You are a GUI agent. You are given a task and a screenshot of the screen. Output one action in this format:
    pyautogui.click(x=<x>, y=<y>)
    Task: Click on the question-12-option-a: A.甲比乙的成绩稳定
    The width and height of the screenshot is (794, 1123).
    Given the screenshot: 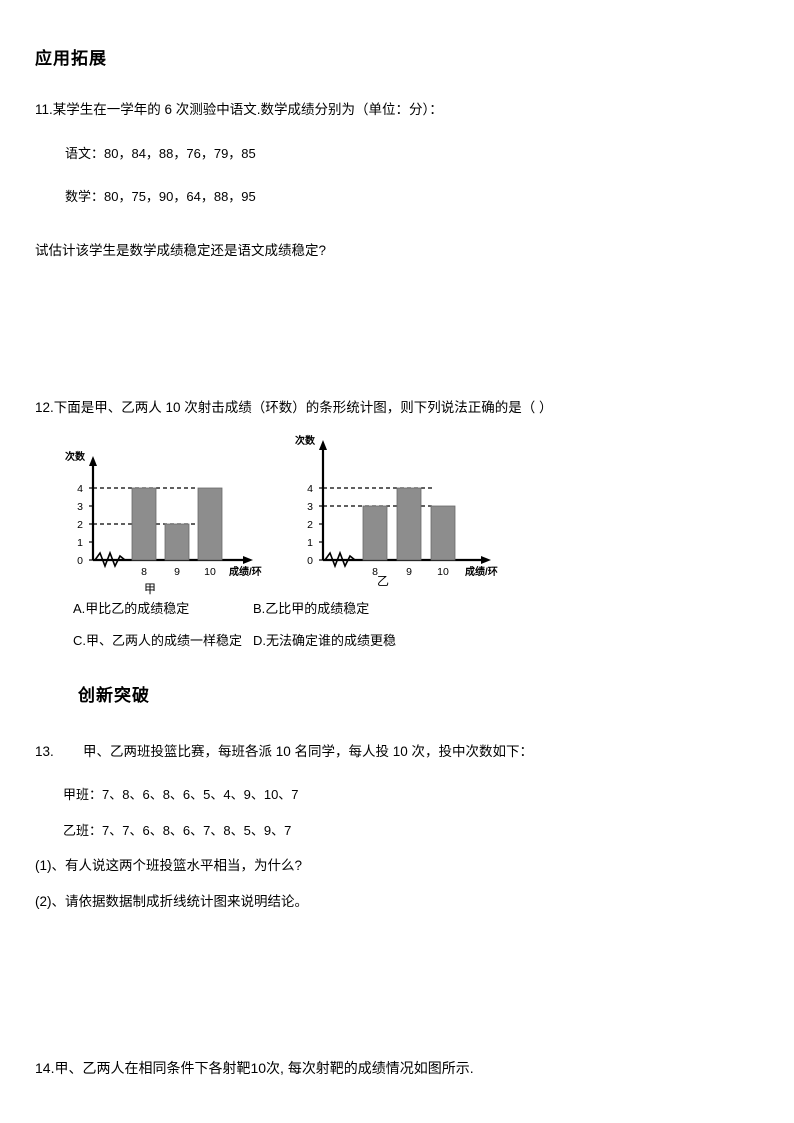 What is the action you would take?
    pyautogui.click(x=131, y=608)
    